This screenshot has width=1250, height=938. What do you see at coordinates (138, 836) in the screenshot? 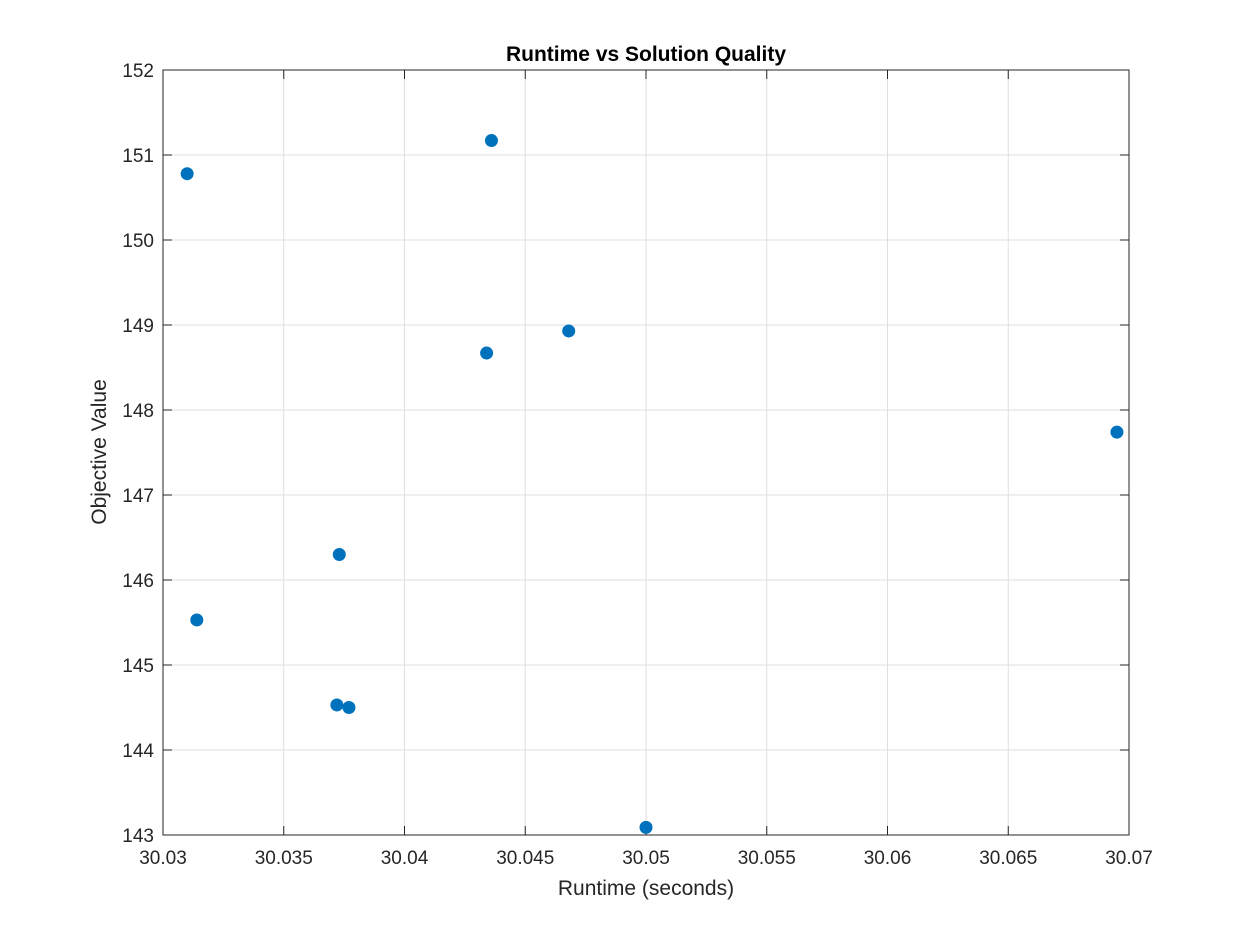
I see `y-tick-label: 143` at bounding box center [138, 836].